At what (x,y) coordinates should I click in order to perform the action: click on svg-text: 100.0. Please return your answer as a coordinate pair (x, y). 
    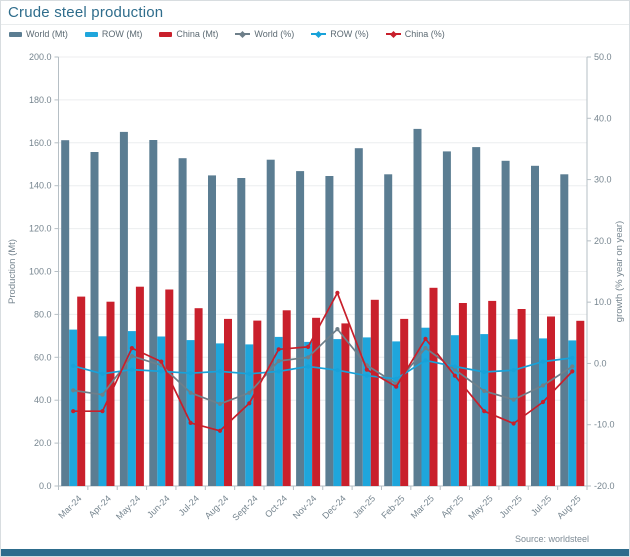
    Looking at the image, I should click on (40, 272).